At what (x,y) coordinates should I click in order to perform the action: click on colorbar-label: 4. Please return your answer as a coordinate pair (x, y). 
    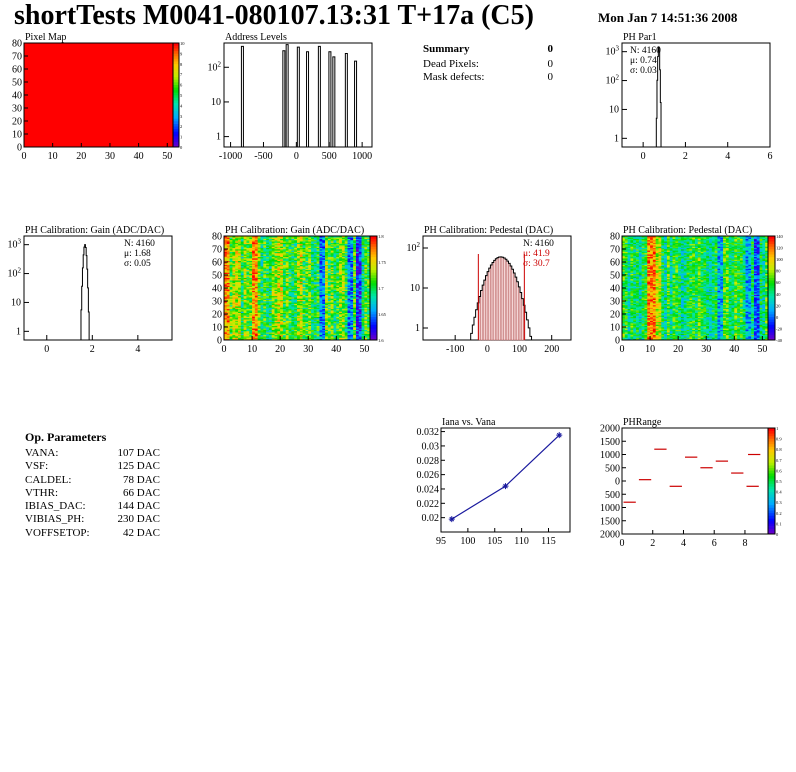
    Looking at the image, I should click on (181, 105).